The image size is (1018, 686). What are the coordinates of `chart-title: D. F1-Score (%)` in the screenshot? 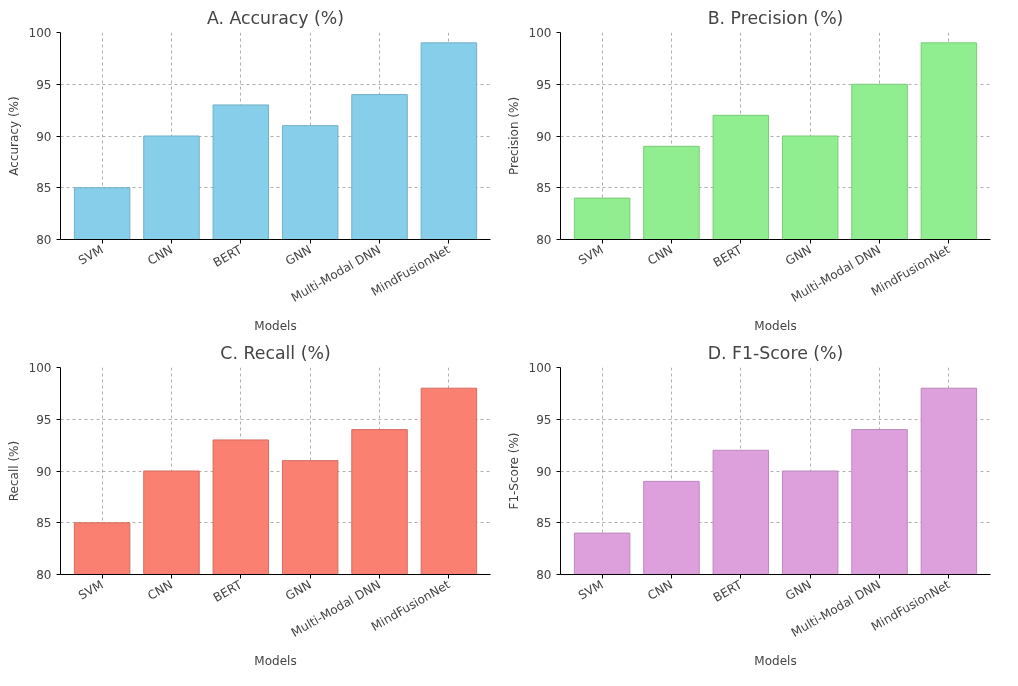 It's located at (775, 352).